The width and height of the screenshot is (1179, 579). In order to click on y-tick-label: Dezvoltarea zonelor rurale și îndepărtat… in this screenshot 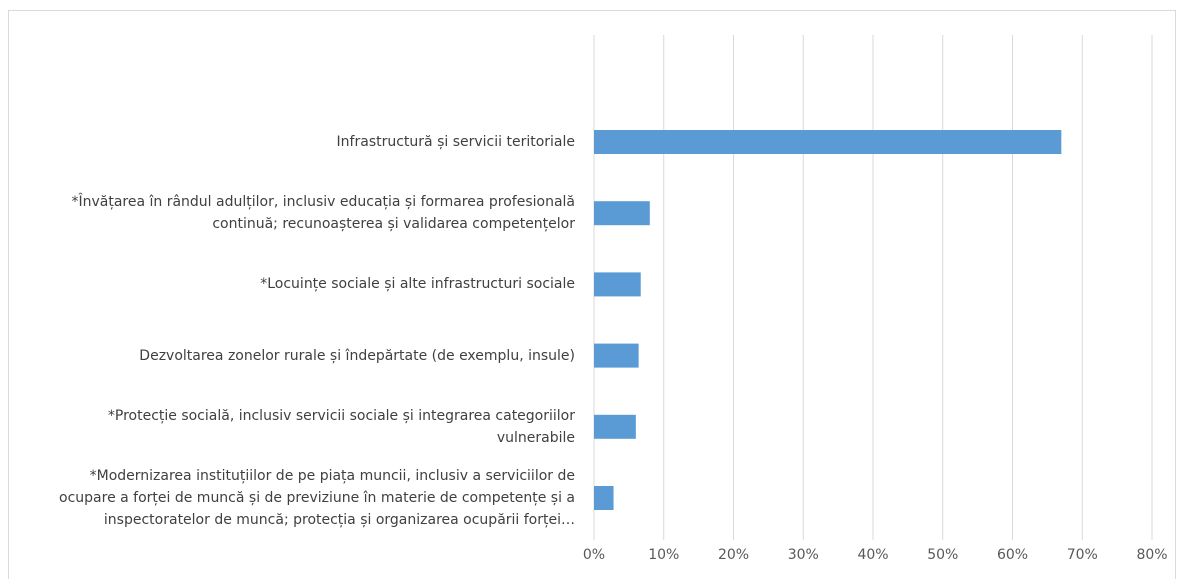, I will do `click(357, 355)`.